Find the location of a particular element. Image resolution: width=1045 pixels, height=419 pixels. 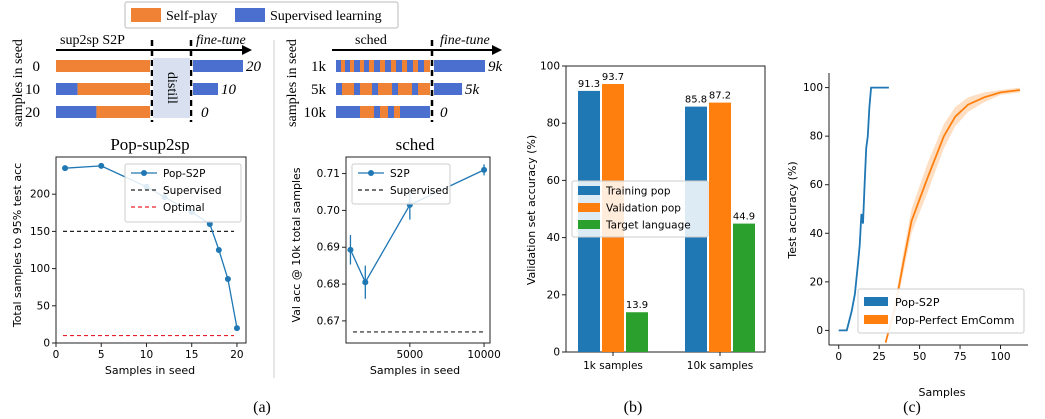

schematic-arrowhead-sched is located at coordinates (497, 50).